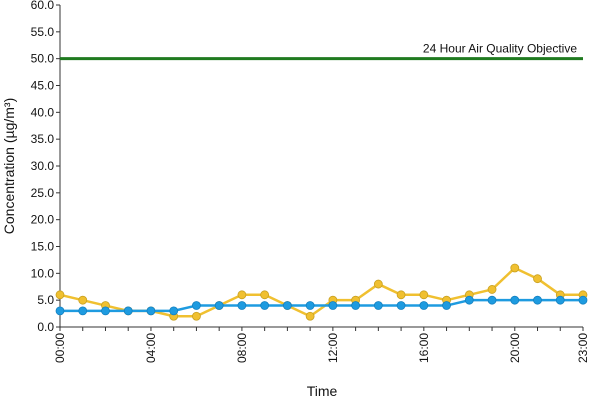 This screenshot has width=600, height=400. What do you see at coordinates (424, 348) in the screenshot?
I see `x-tick-label: 16:00` at bounding box center [424, 348].